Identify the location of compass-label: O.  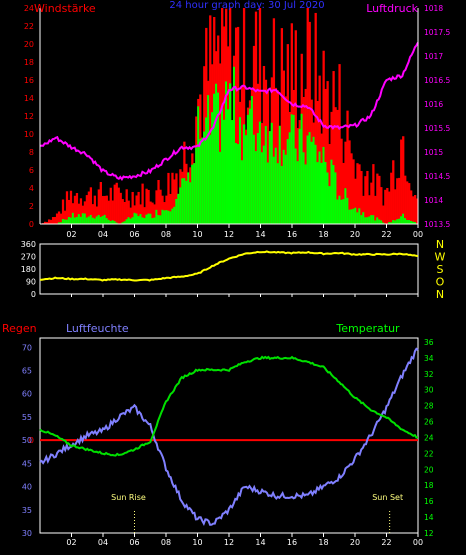
(440, 282).